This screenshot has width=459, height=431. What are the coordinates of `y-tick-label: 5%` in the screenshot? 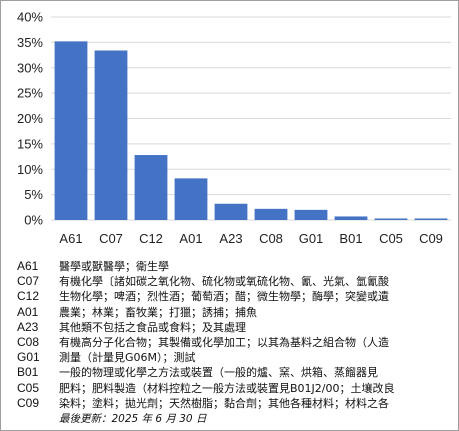 It's located at (33, 194).